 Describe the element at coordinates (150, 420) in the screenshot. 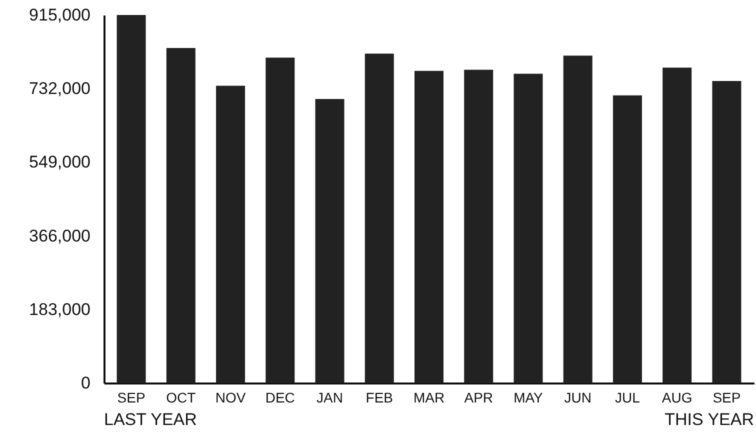

I see `text: LAST YEAR` at that location.